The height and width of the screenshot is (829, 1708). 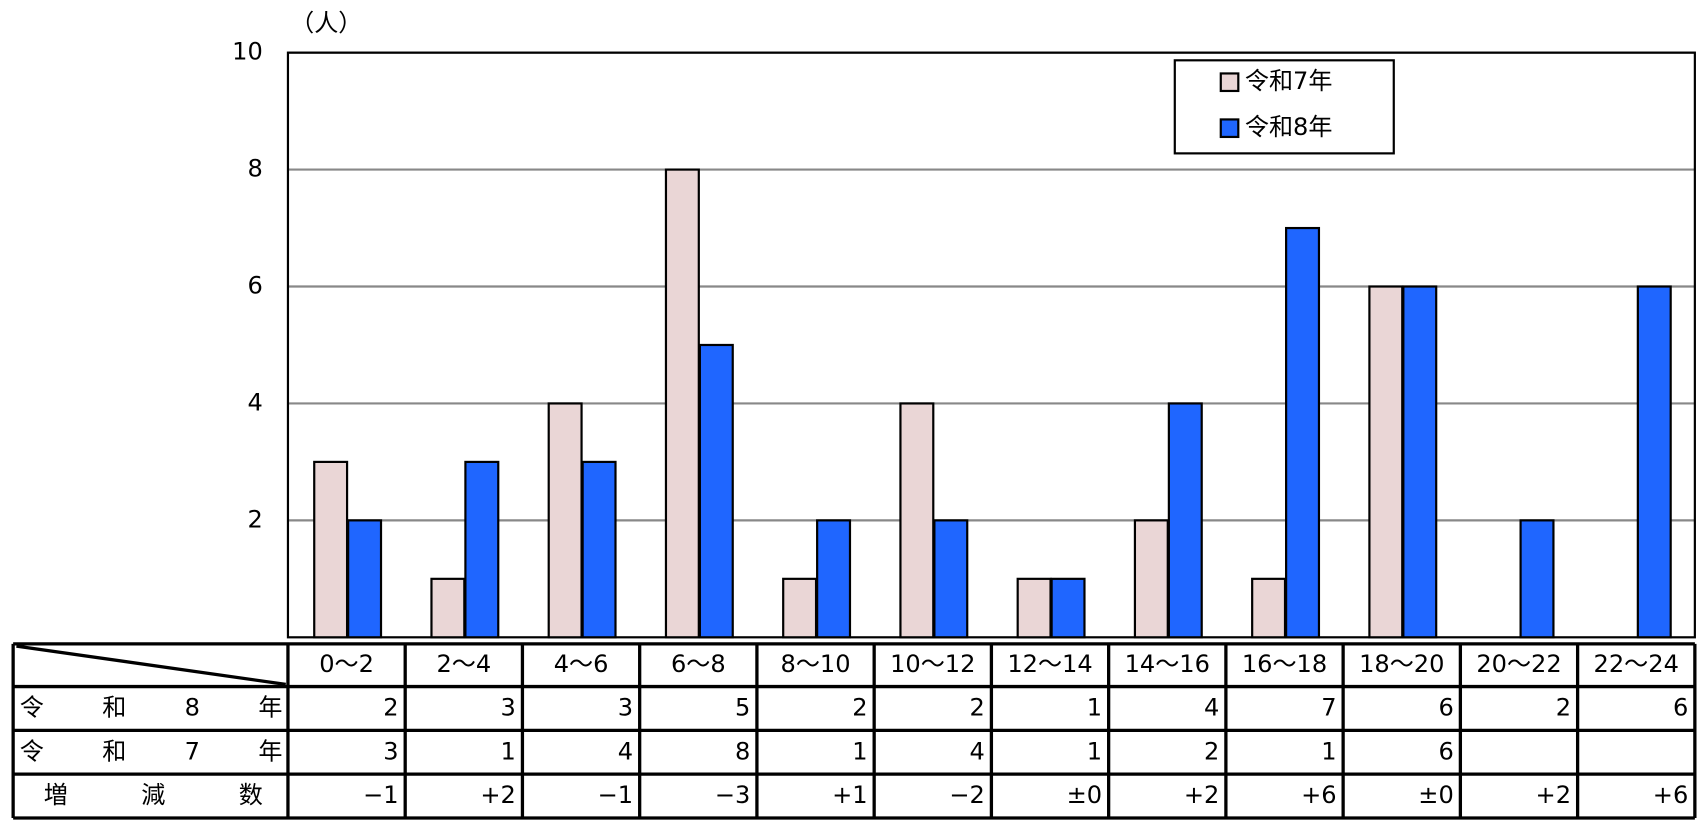 What do you see at coordinates (1636, 664) in the screenshot?
I see `x-tick-label: 22～24` at bounding box center [1636, 664].